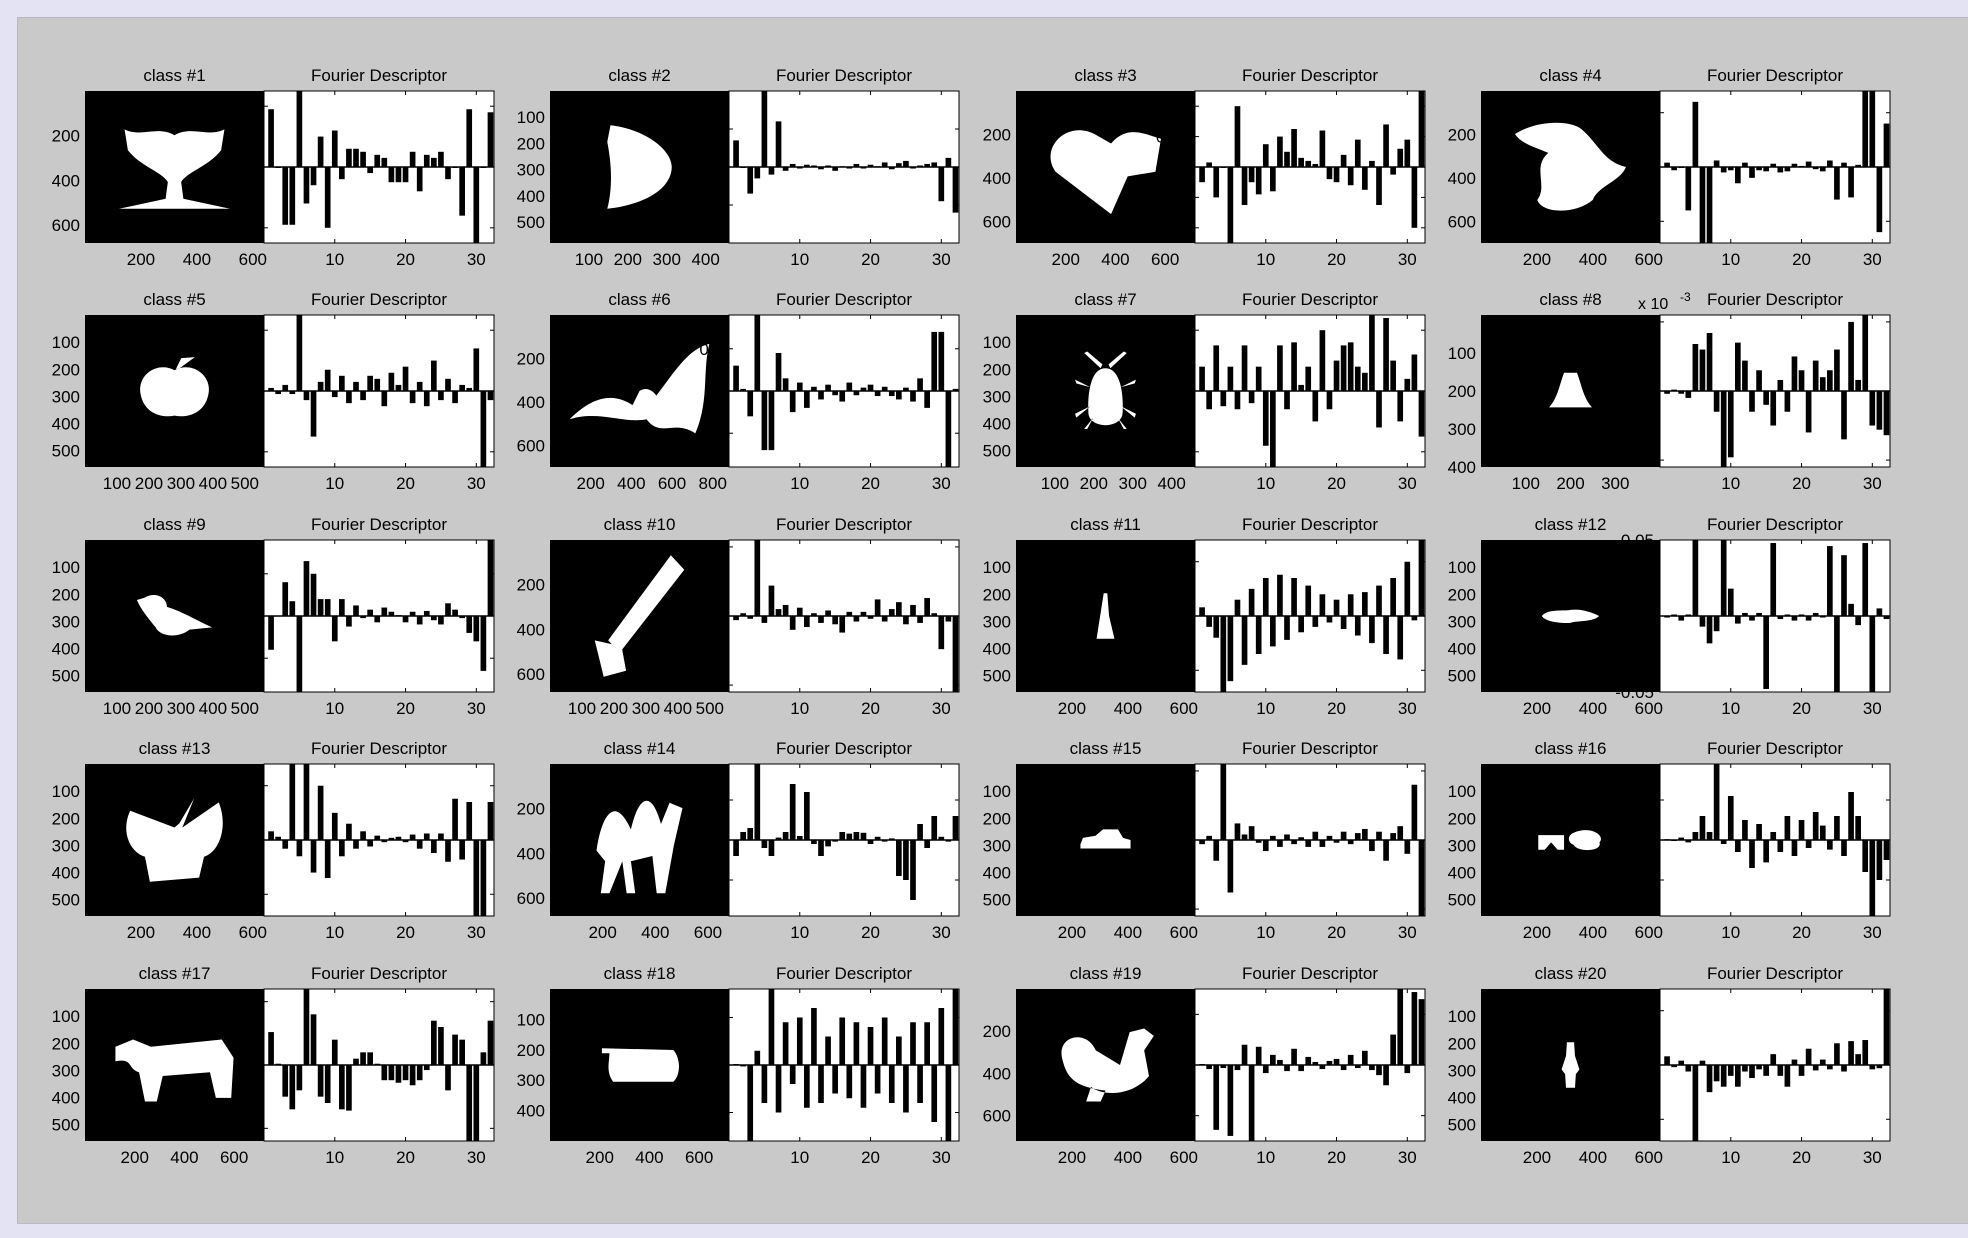 This screenshot has height=1238, width=1968. Describe the element at coordinates (997, 134) in the screenshot. I see `y-tick-label: 200` at that location.